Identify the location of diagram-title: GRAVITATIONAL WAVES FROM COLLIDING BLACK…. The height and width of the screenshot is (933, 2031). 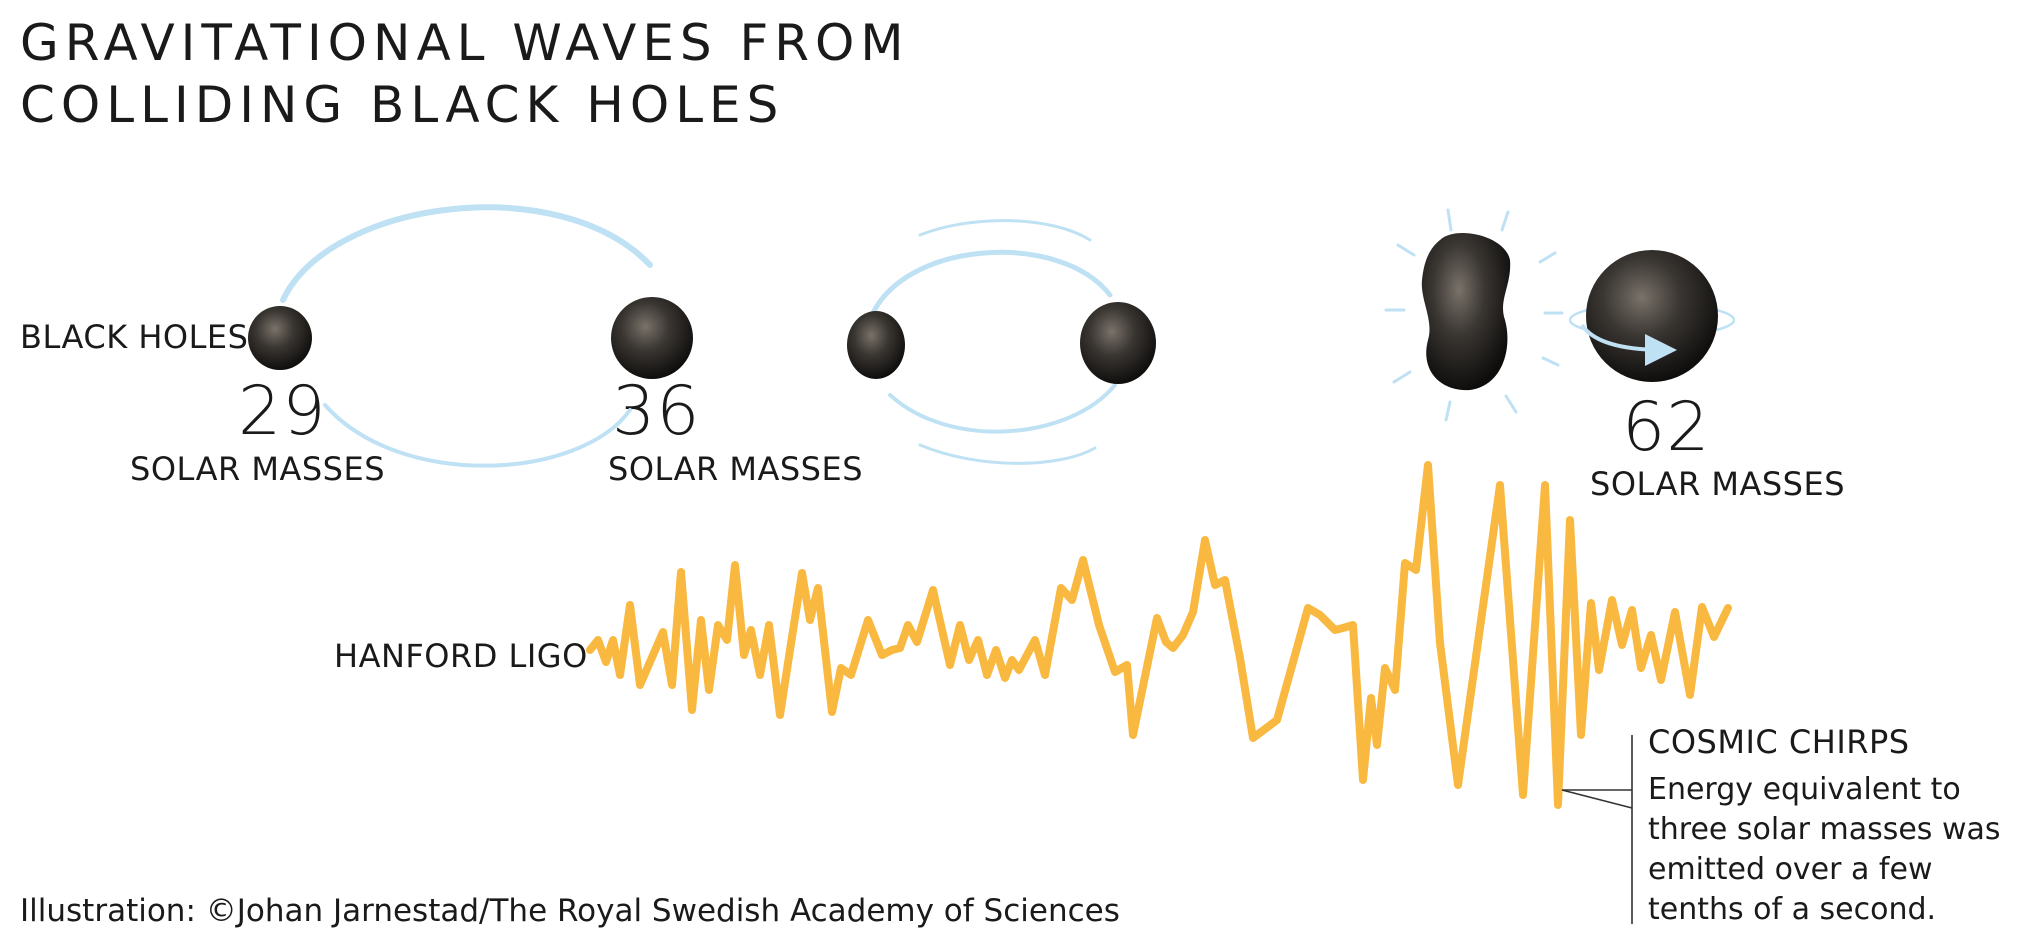
(465, 74).